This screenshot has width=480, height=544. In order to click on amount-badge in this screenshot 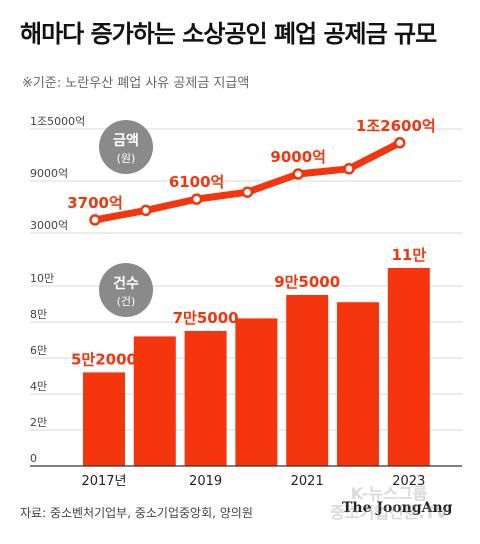, I will do `click(126, 147)`.